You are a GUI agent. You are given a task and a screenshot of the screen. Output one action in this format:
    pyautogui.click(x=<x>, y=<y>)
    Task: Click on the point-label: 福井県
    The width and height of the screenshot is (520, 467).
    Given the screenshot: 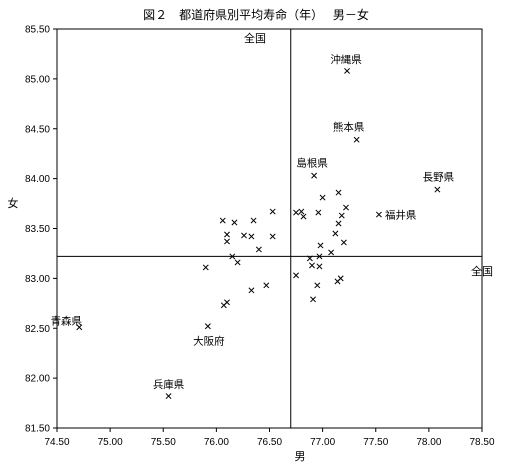 What is the action you would take?
    pyautogui.click(x=401, y=215)
    